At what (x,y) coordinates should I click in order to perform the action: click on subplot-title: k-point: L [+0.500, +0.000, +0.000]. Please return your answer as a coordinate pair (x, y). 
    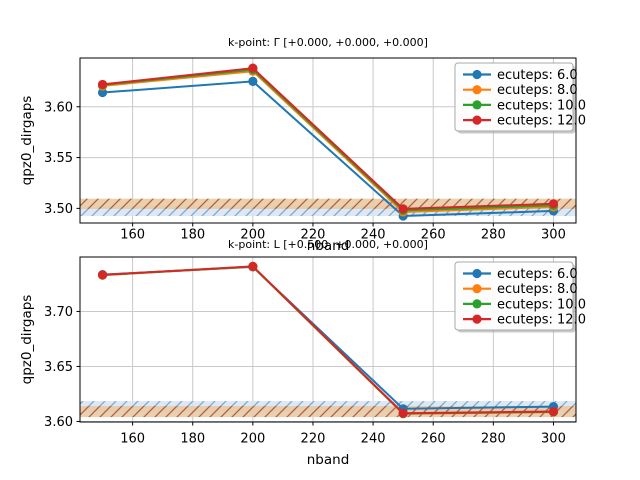
    Looking at the image, I should click on (328, 244).